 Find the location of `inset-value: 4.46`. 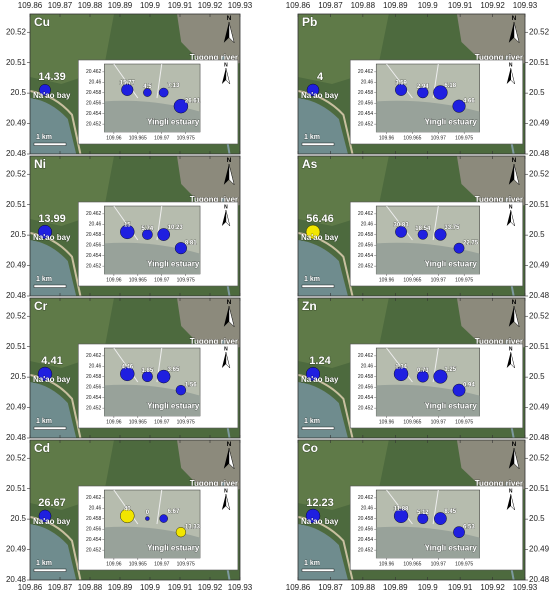

inset-value: 4.46 is located at coordinates (127, 367).